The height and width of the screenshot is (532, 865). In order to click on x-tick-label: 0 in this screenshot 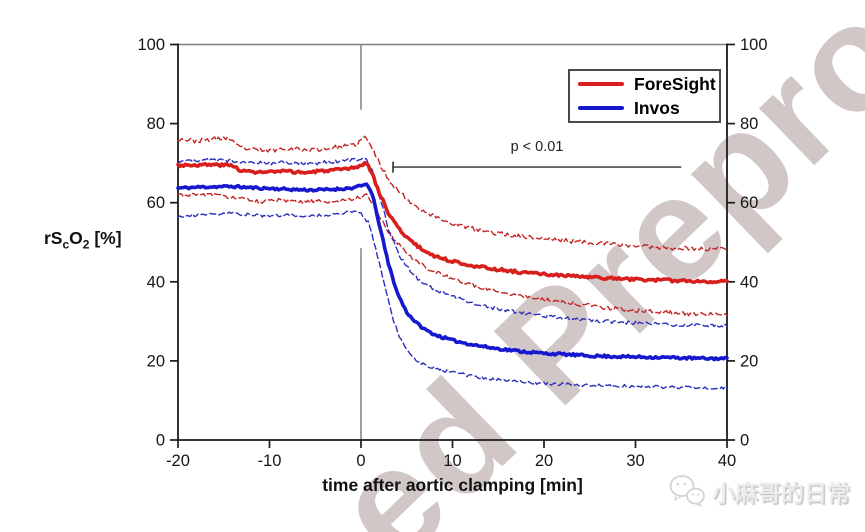, I will do `click(360, 461)`.